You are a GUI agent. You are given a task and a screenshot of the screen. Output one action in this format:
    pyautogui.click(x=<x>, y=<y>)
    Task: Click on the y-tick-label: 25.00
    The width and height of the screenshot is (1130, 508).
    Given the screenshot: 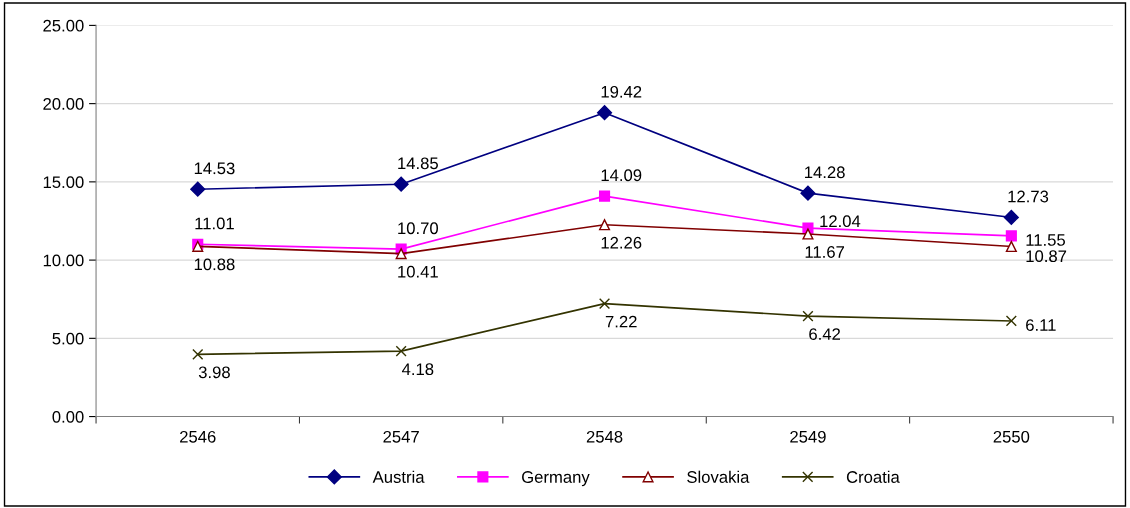 What is the action you would take?
    pyautogui.click(x=63, y=25)
    